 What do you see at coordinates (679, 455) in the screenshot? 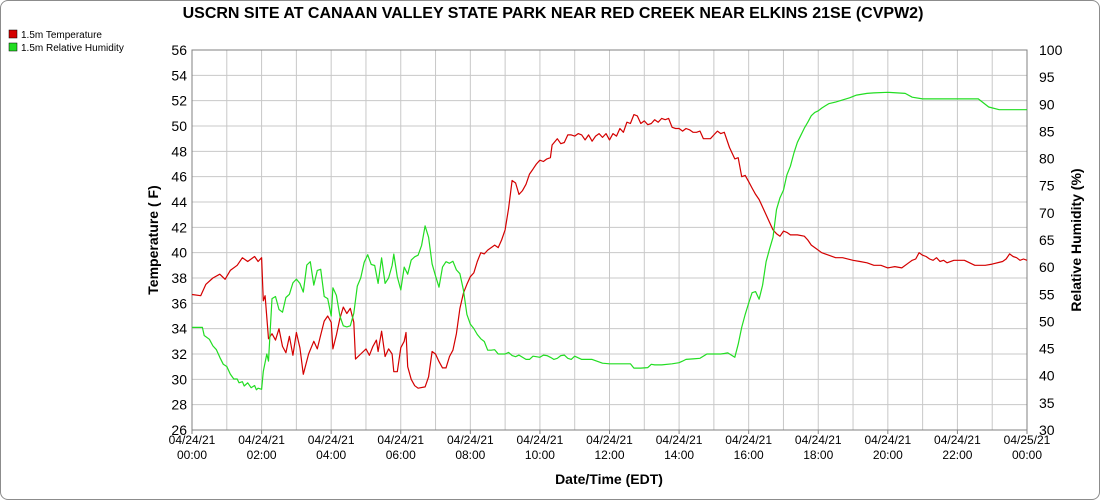
I see `x-tick-time: 14:00` at bounding box center [679, 455].